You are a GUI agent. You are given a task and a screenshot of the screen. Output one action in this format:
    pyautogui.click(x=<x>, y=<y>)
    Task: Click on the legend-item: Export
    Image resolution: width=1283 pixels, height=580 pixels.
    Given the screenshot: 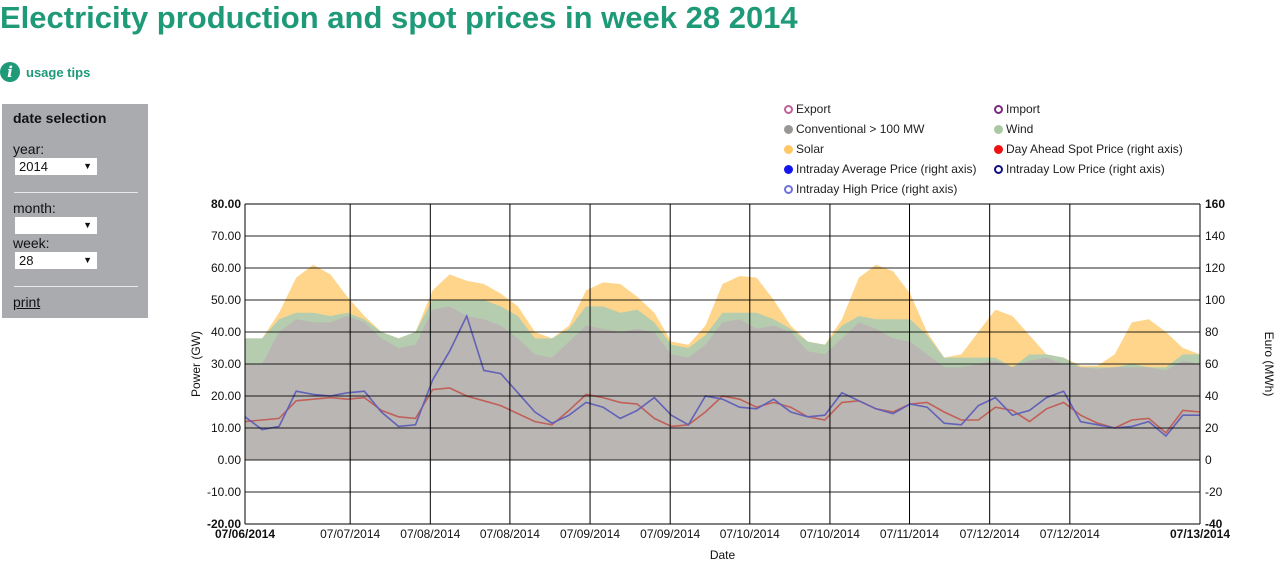 What is the action you would take?
    pyautogui.click(x=807, y=109)
    